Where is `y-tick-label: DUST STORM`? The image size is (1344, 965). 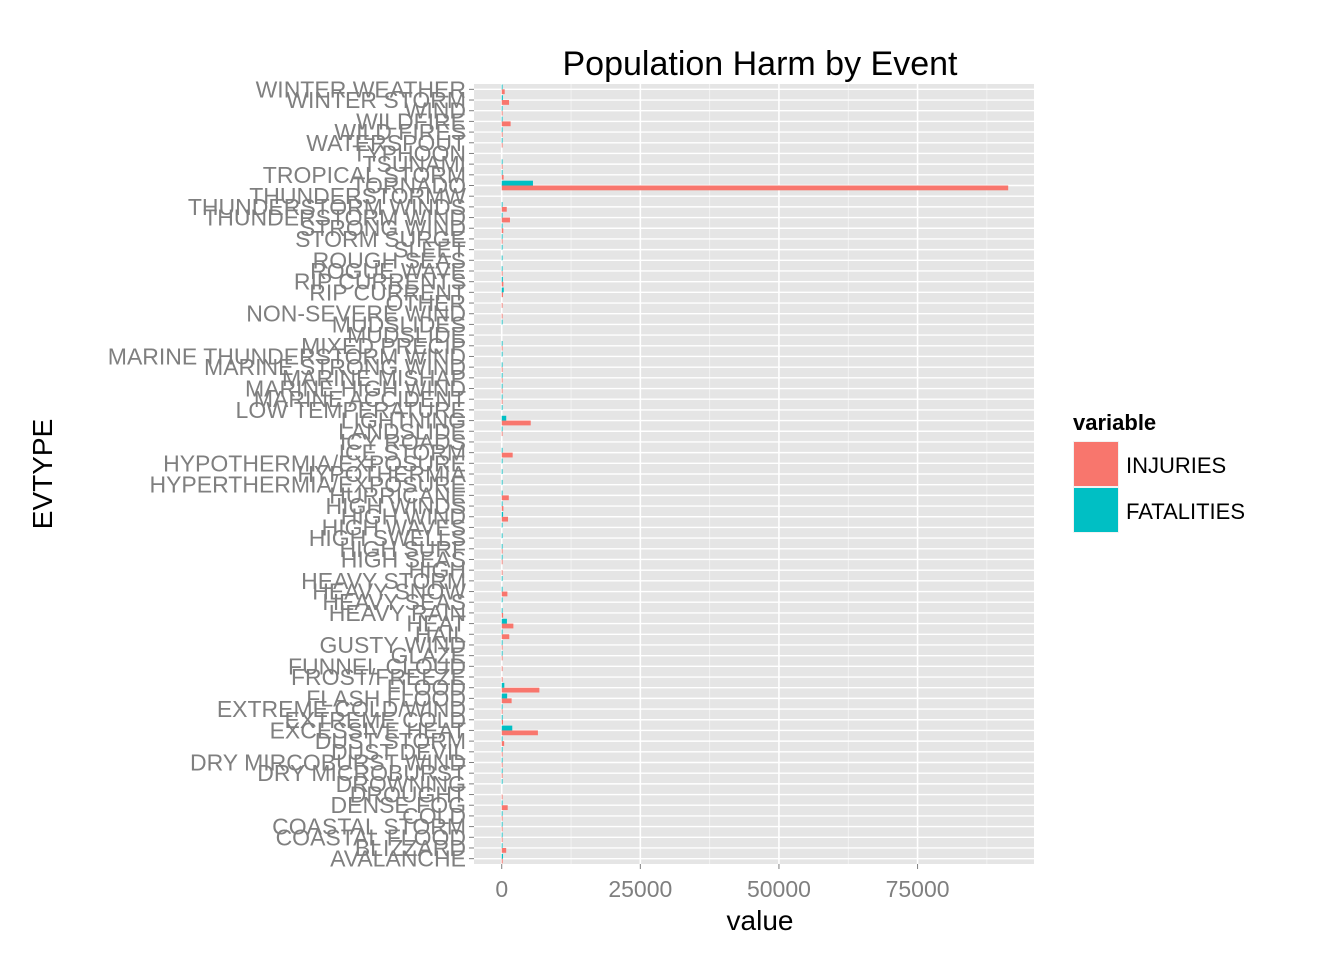 y-tick-label: DUST STORM is located at coordinates (390, 741).